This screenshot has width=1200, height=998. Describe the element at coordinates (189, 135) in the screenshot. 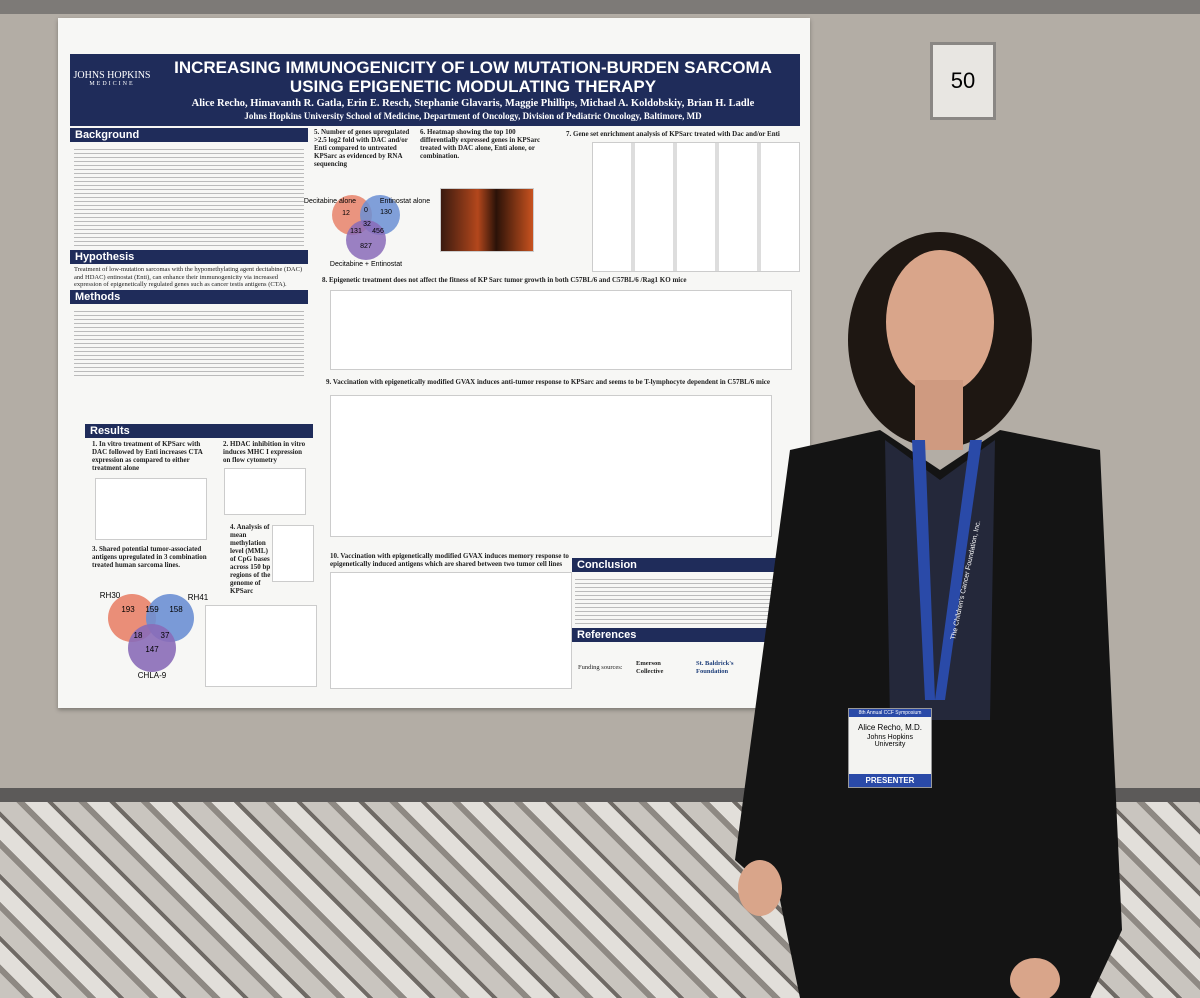

I see `section-heading: Background` at that location.